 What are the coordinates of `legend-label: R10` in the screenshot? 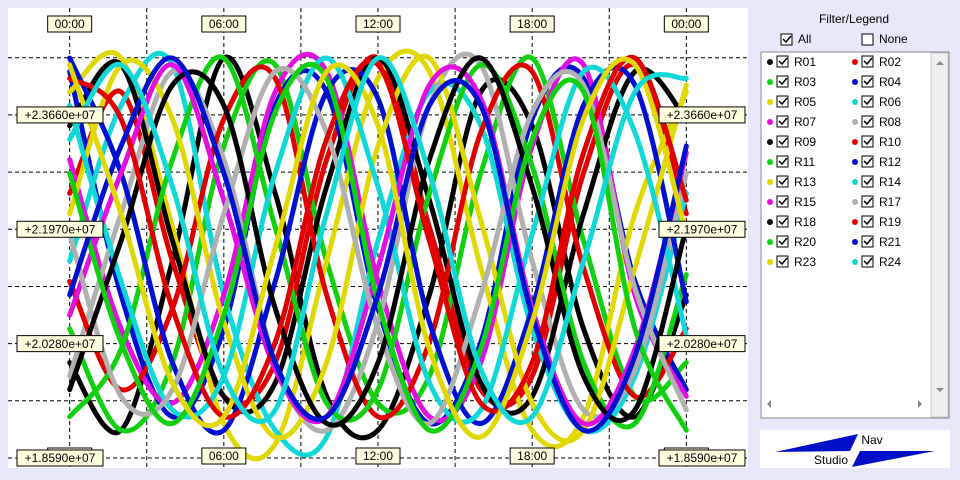 It's located at (890, 142).